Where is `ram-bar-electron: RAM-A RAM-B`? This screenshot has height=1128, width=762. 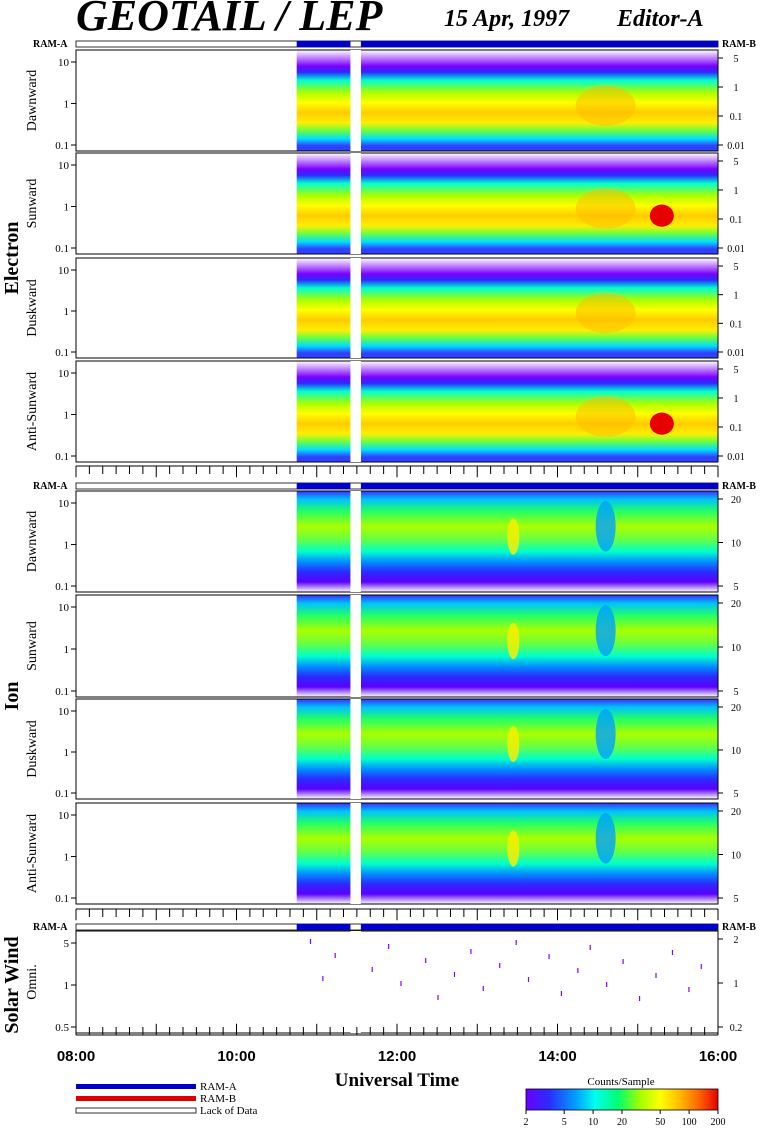
ram-bar-electron: RAM-A RAM-B is located at coordinates (394, 44).